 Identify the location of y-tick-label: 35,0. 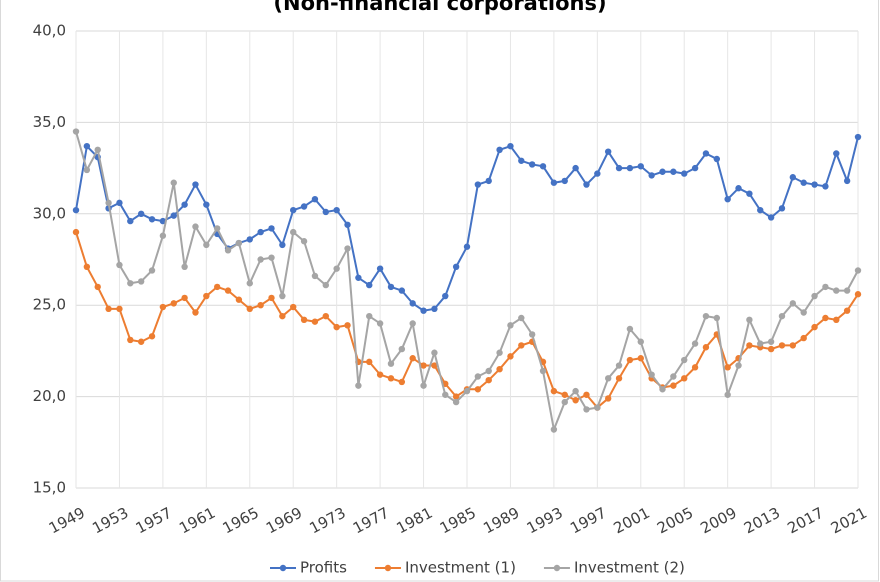
(49, 122).